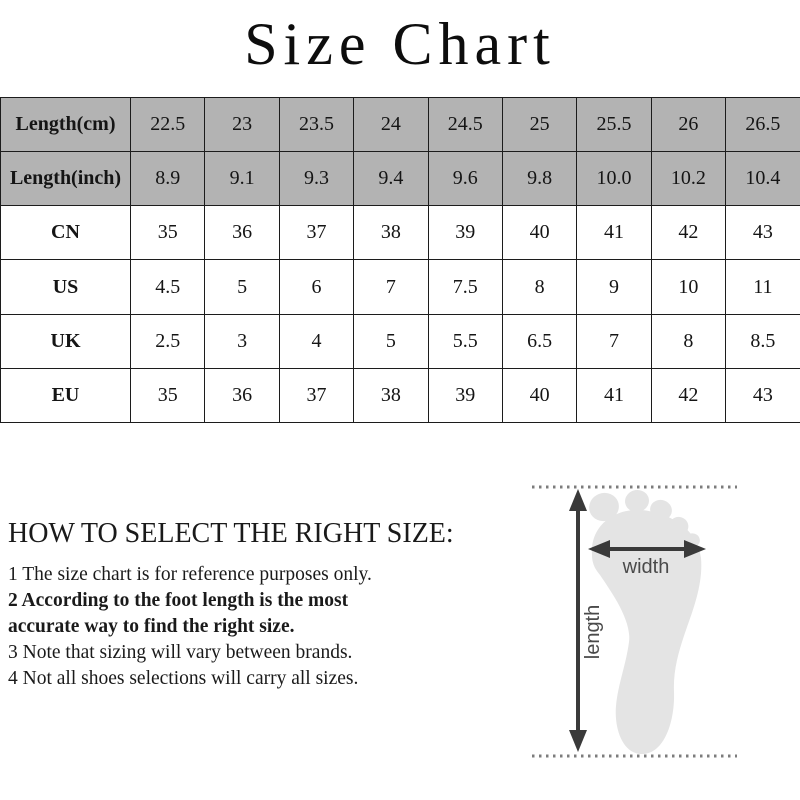  I want to click on size-value-cell: 9.8, so click(539, 179).